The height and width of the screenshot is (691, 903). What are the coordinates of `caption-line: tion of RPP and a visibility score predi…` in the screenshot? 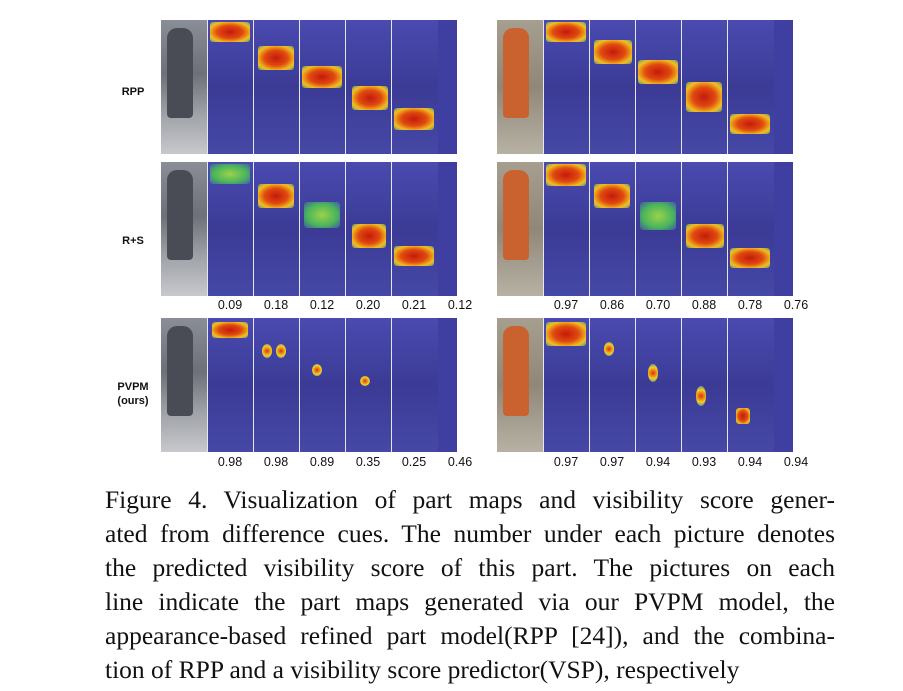 It's located at (422, 669).